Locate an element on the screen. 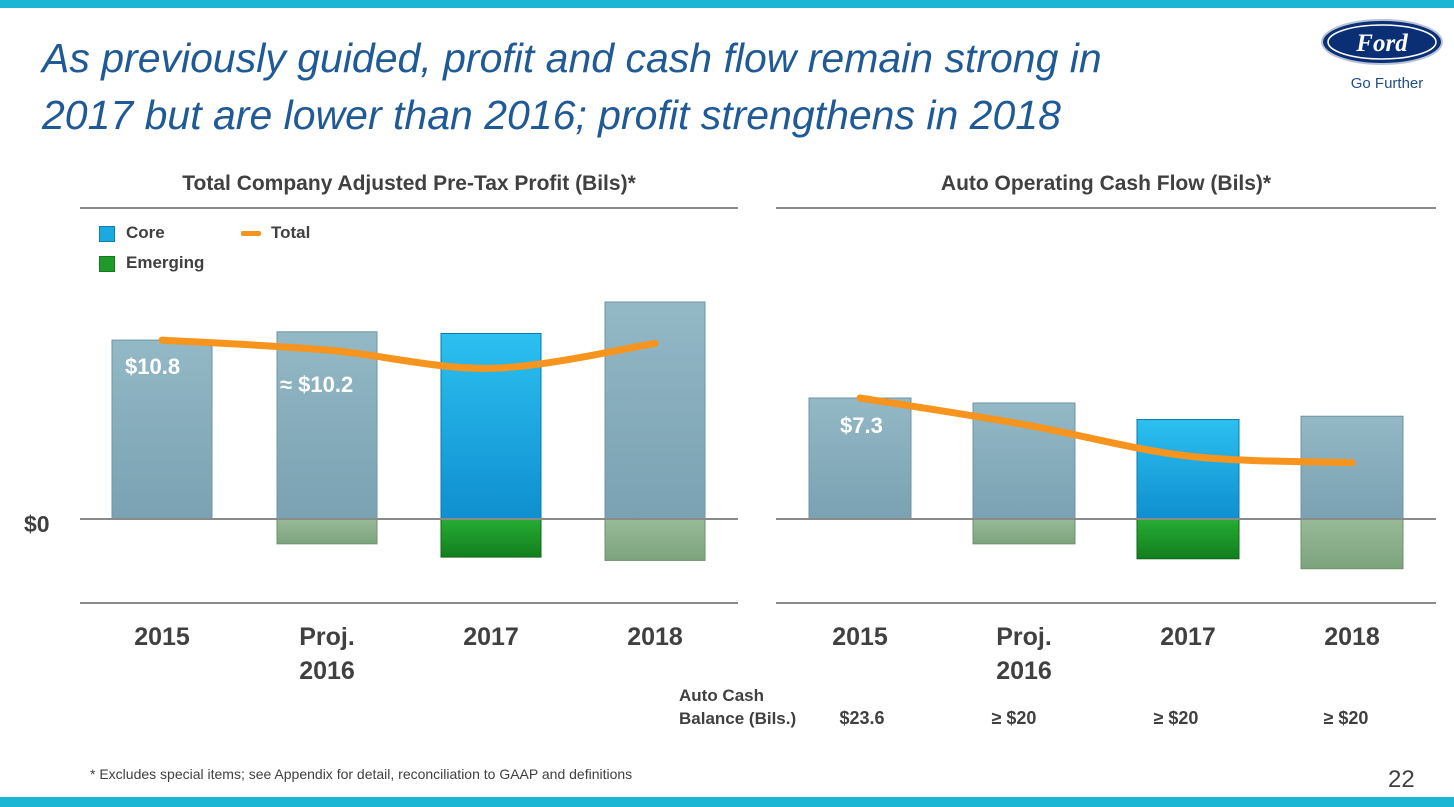 This screenshot has width=1454, height=807. ford-logo: Ford Go Further is located at coordinates (1382, 55).